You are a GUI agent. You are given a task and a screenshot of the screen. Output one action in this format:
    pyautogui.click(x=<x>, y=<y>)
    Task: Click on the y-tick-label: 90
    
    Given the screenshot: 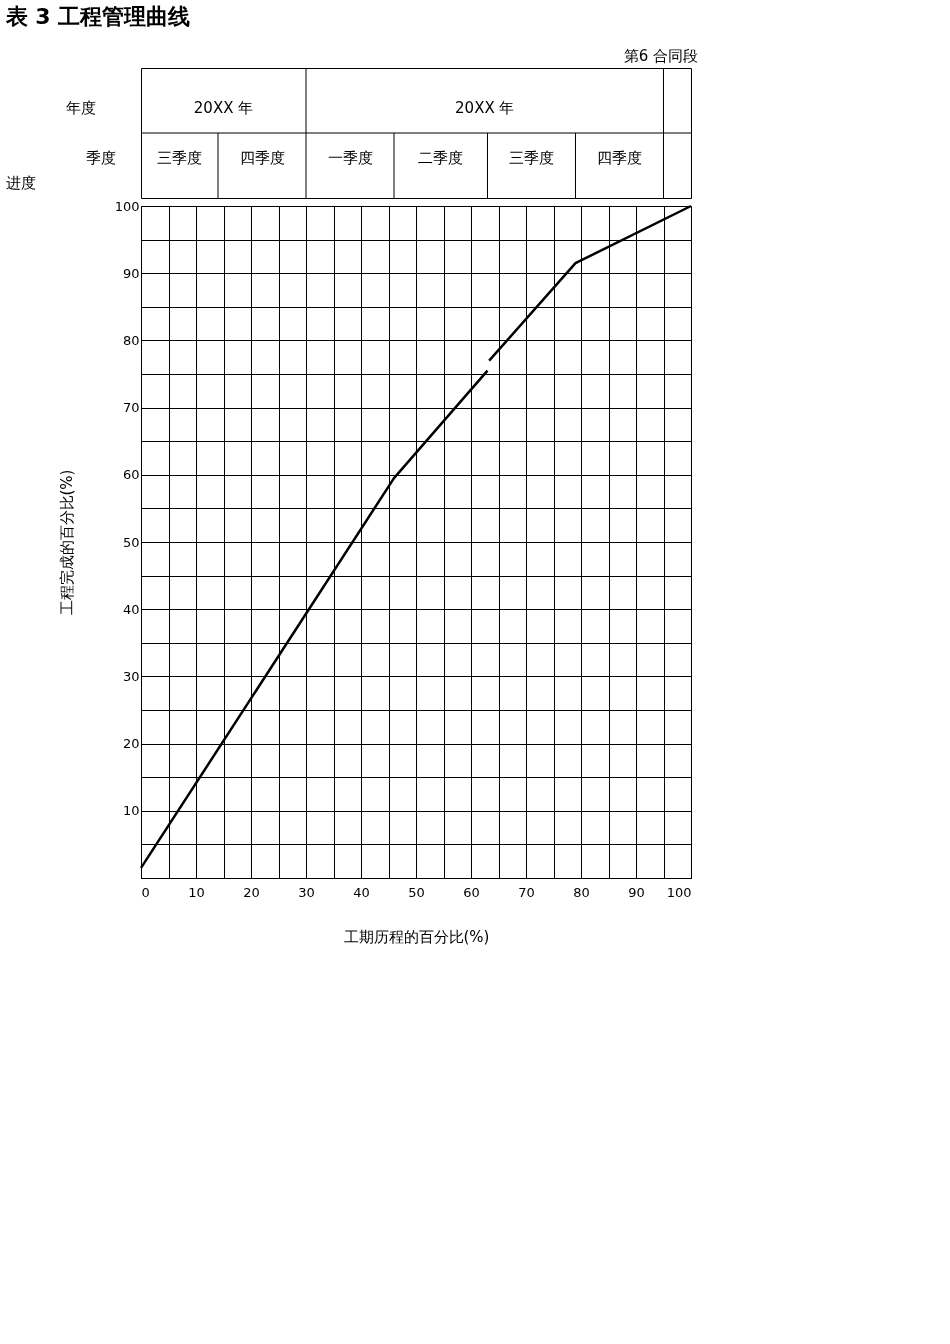 What is the action you would take?
    pyautogui.click(x=131, y=273)
    